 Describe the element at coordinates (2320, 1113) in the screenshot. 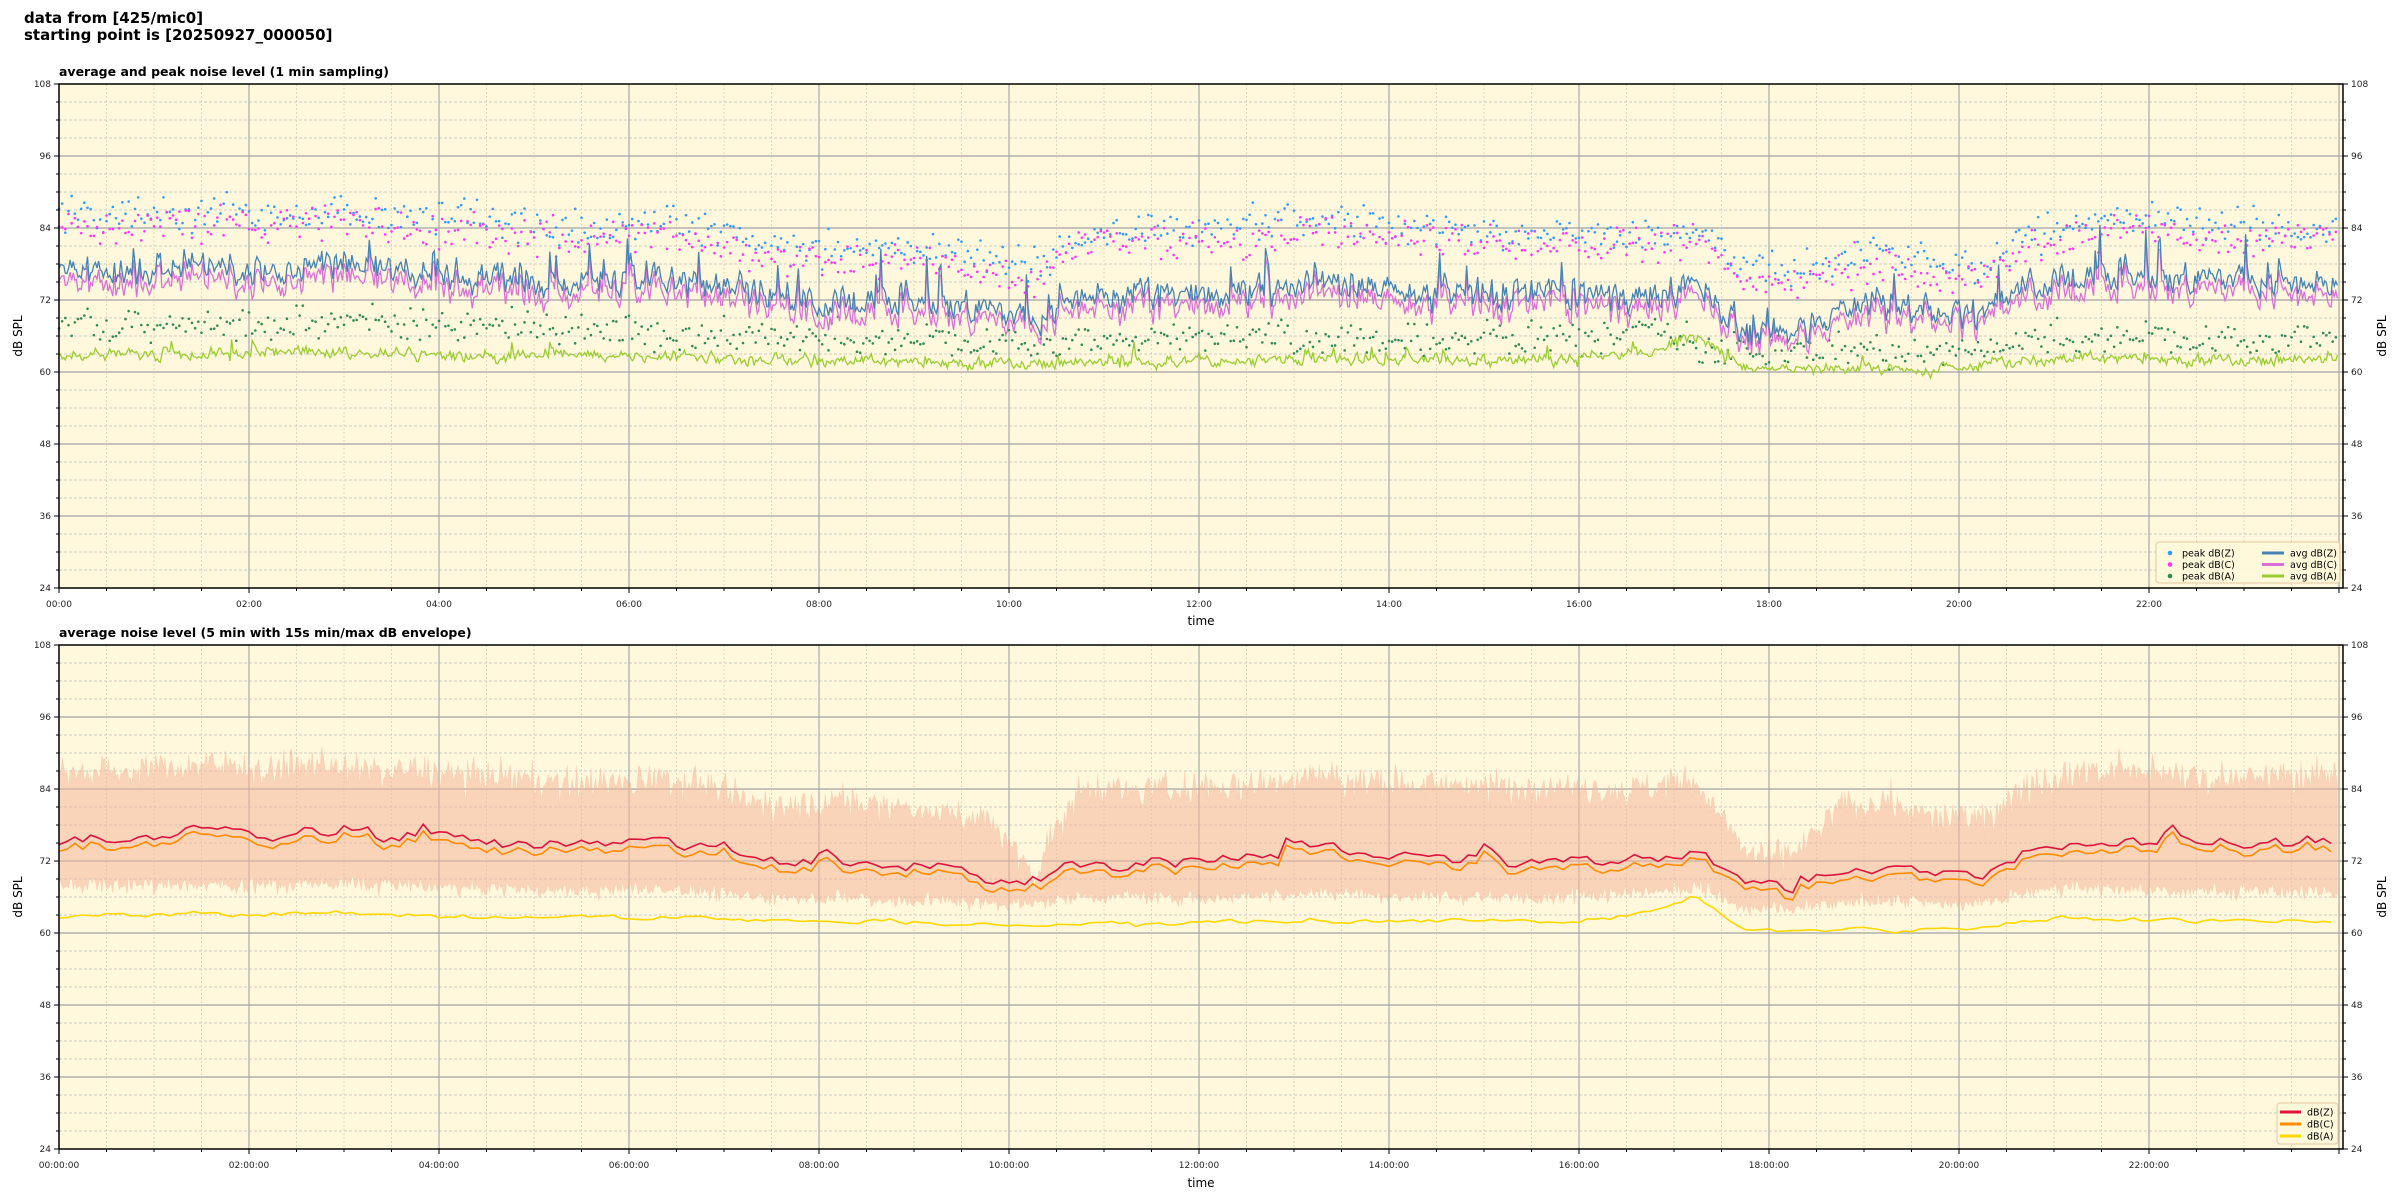

I see `legend-label: dB(Z)` at that location.